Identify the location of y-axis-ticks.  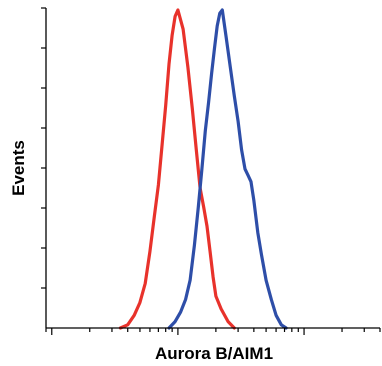
(43, 148).